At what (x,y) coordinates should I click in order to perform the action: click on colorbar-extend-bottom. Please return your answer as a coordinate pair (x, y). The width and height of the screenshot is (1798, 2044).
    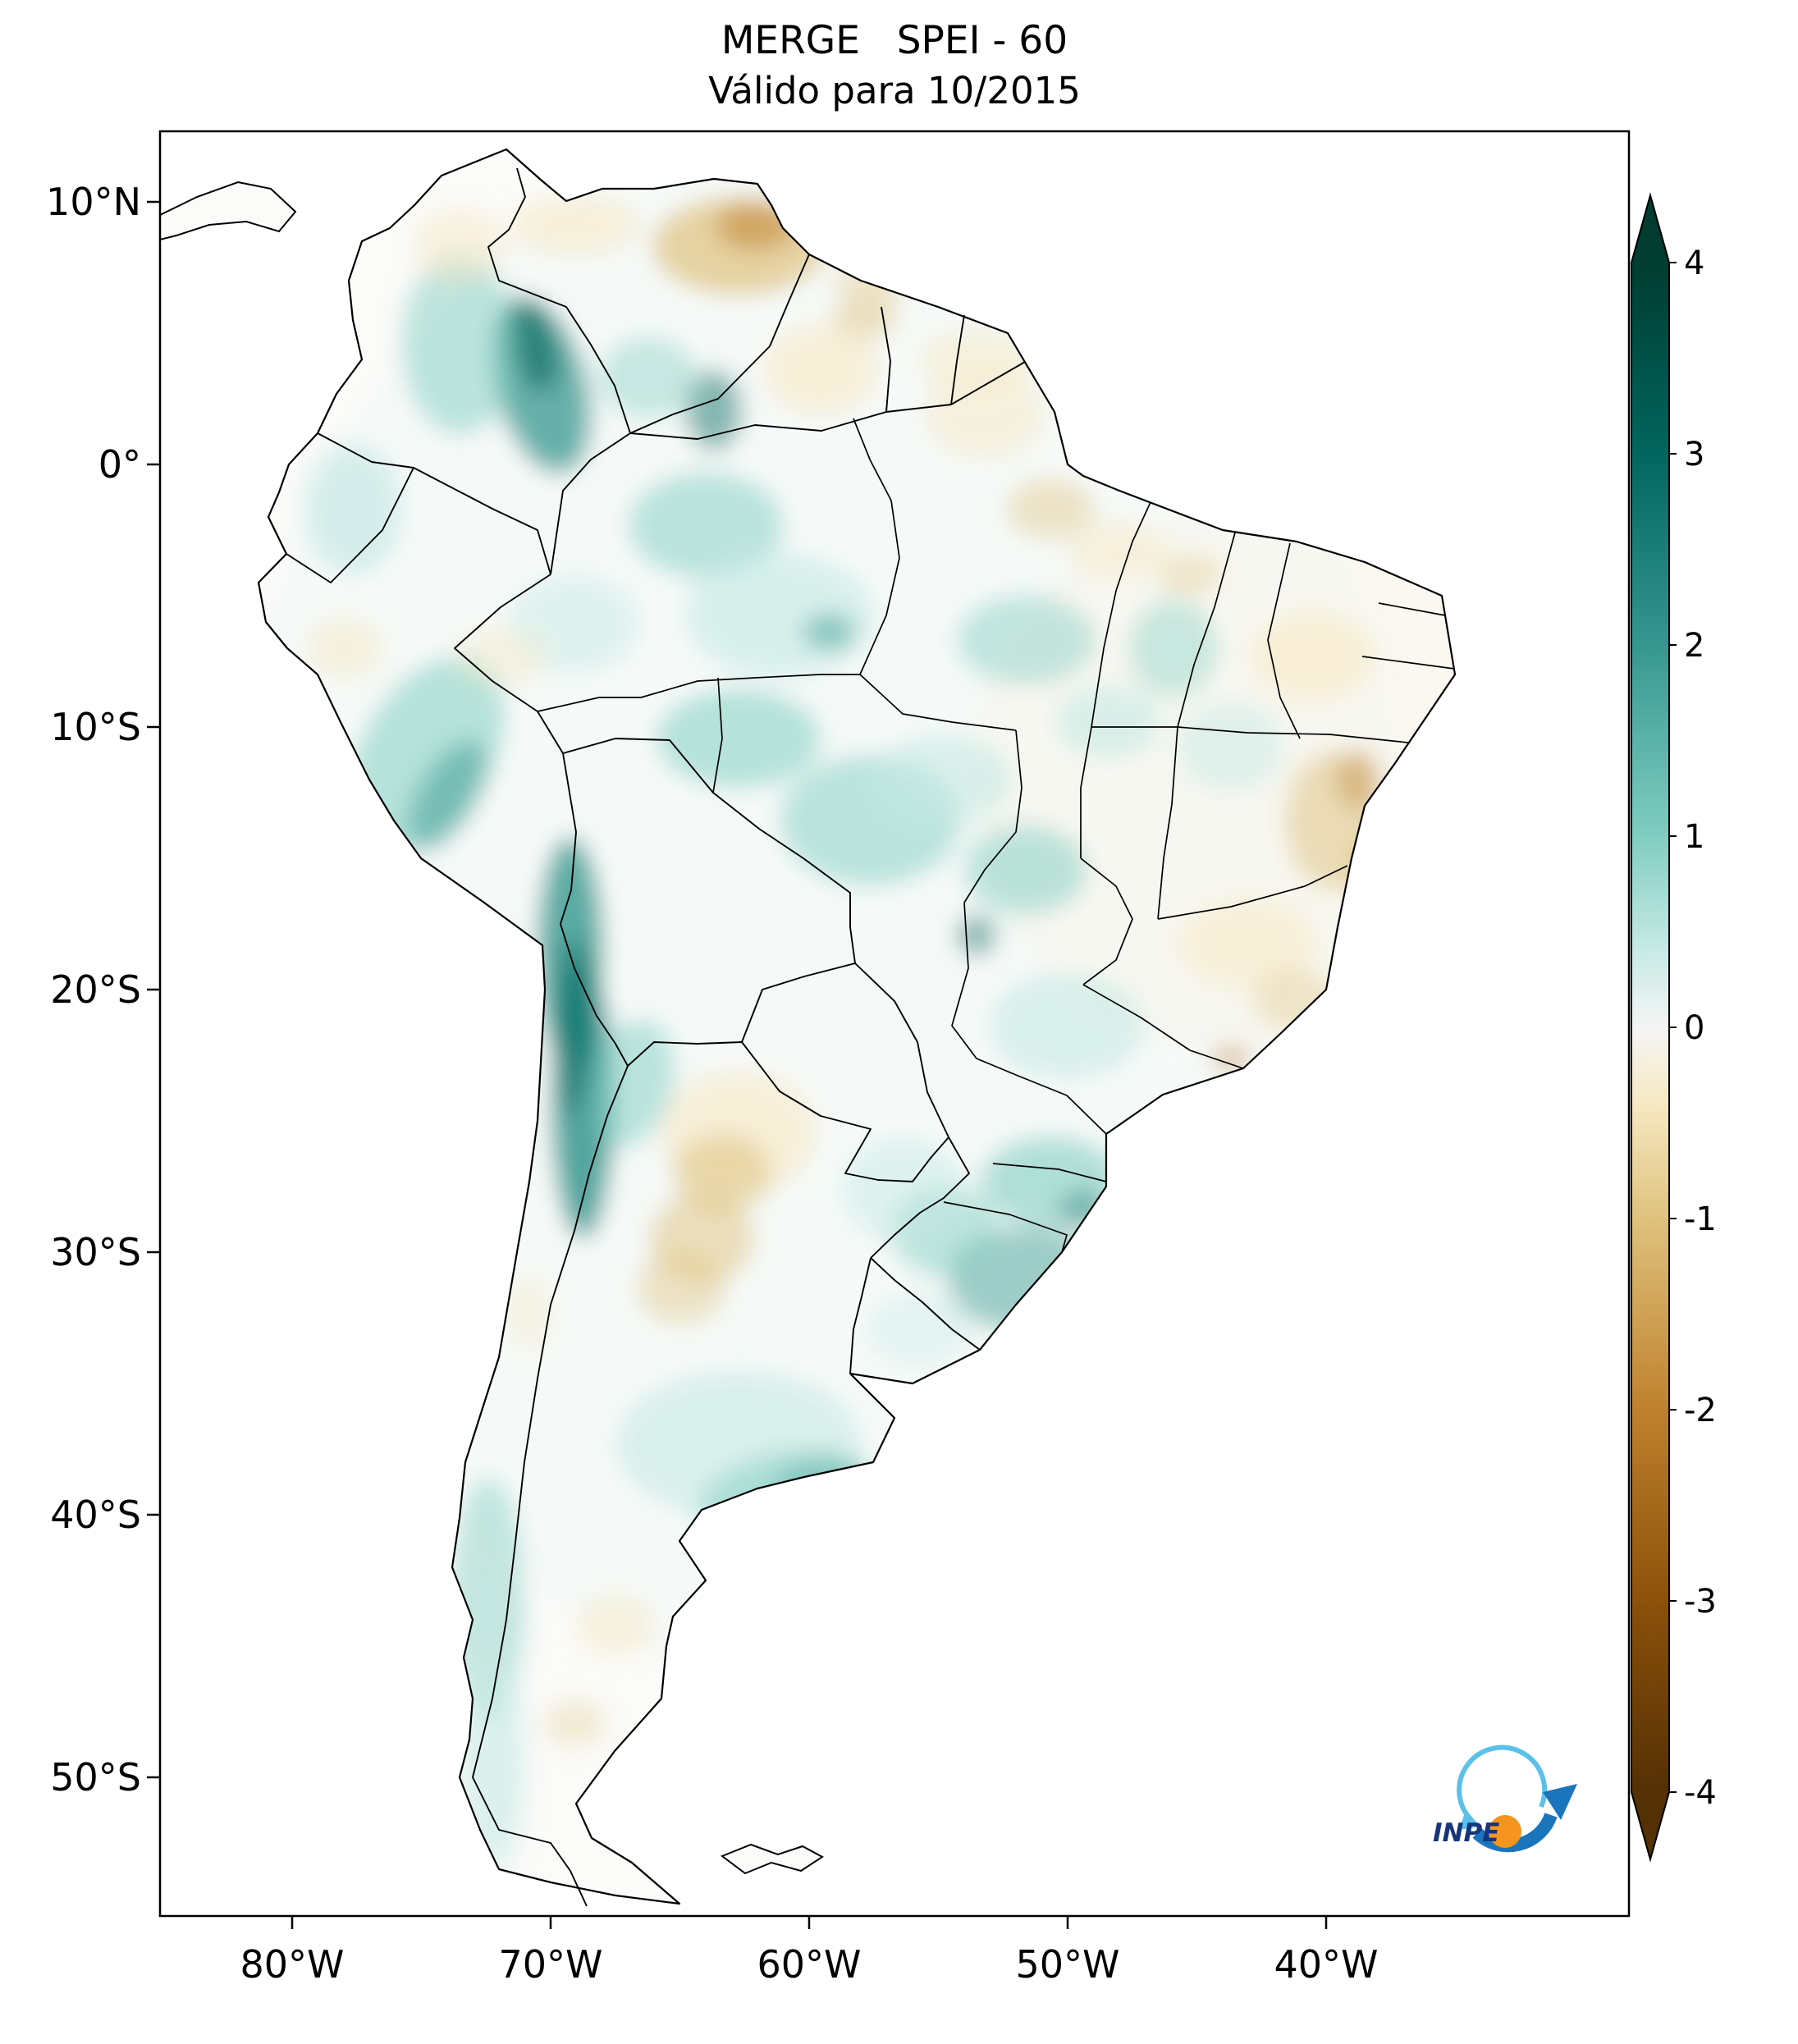
    Looking at the image, I should click on (1650, 1825).